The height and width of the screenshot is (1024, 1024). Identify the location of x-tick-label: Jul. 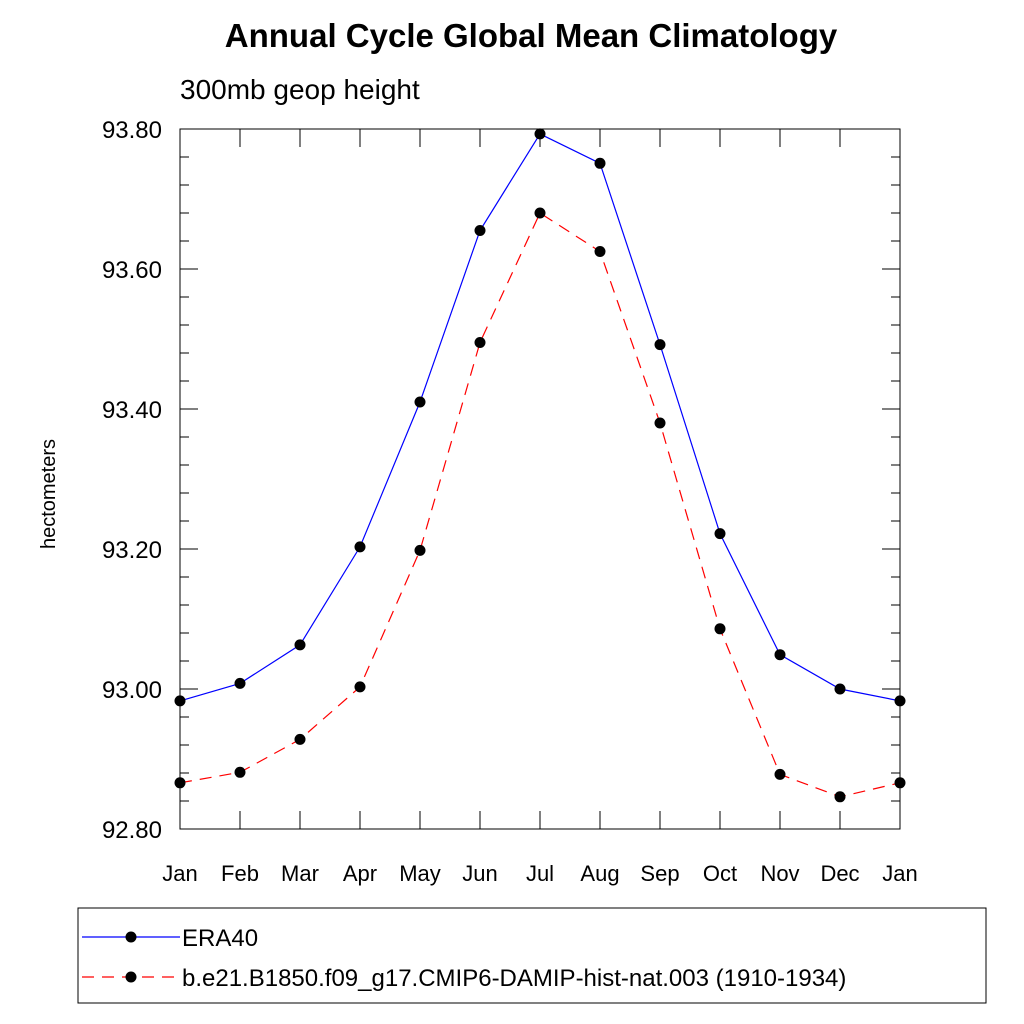
(540, 873).